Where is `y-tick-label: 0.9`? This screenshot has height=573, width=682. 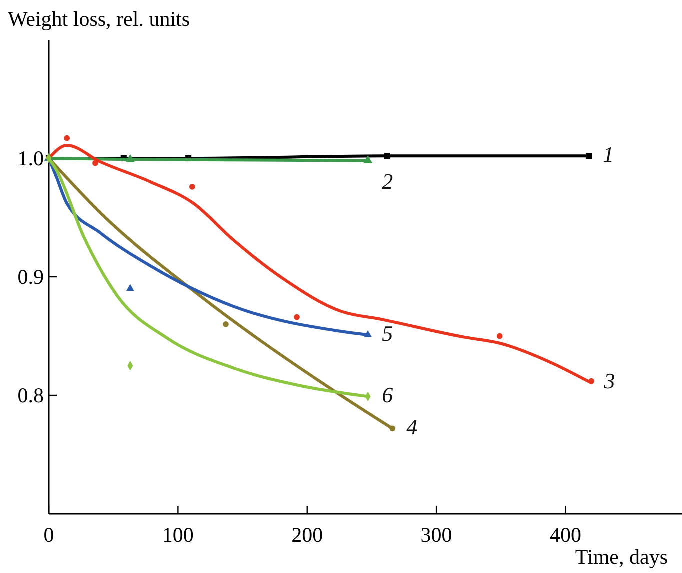 y-tick-label: 0.9 is located at coordinates (31, 277).